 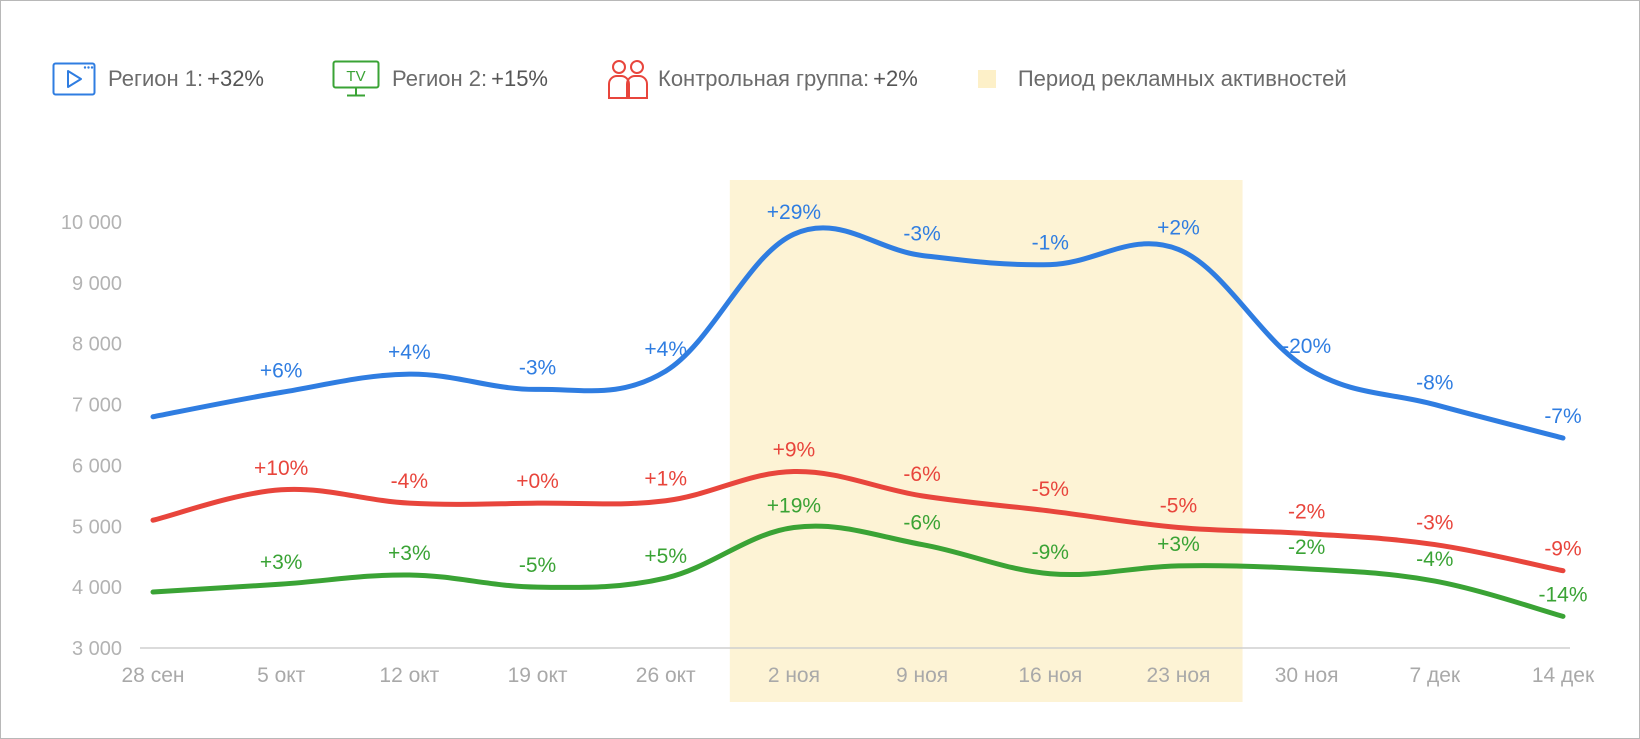 I want to click on x-tick-label: 30 ноя, so click(x=1307, y=675).